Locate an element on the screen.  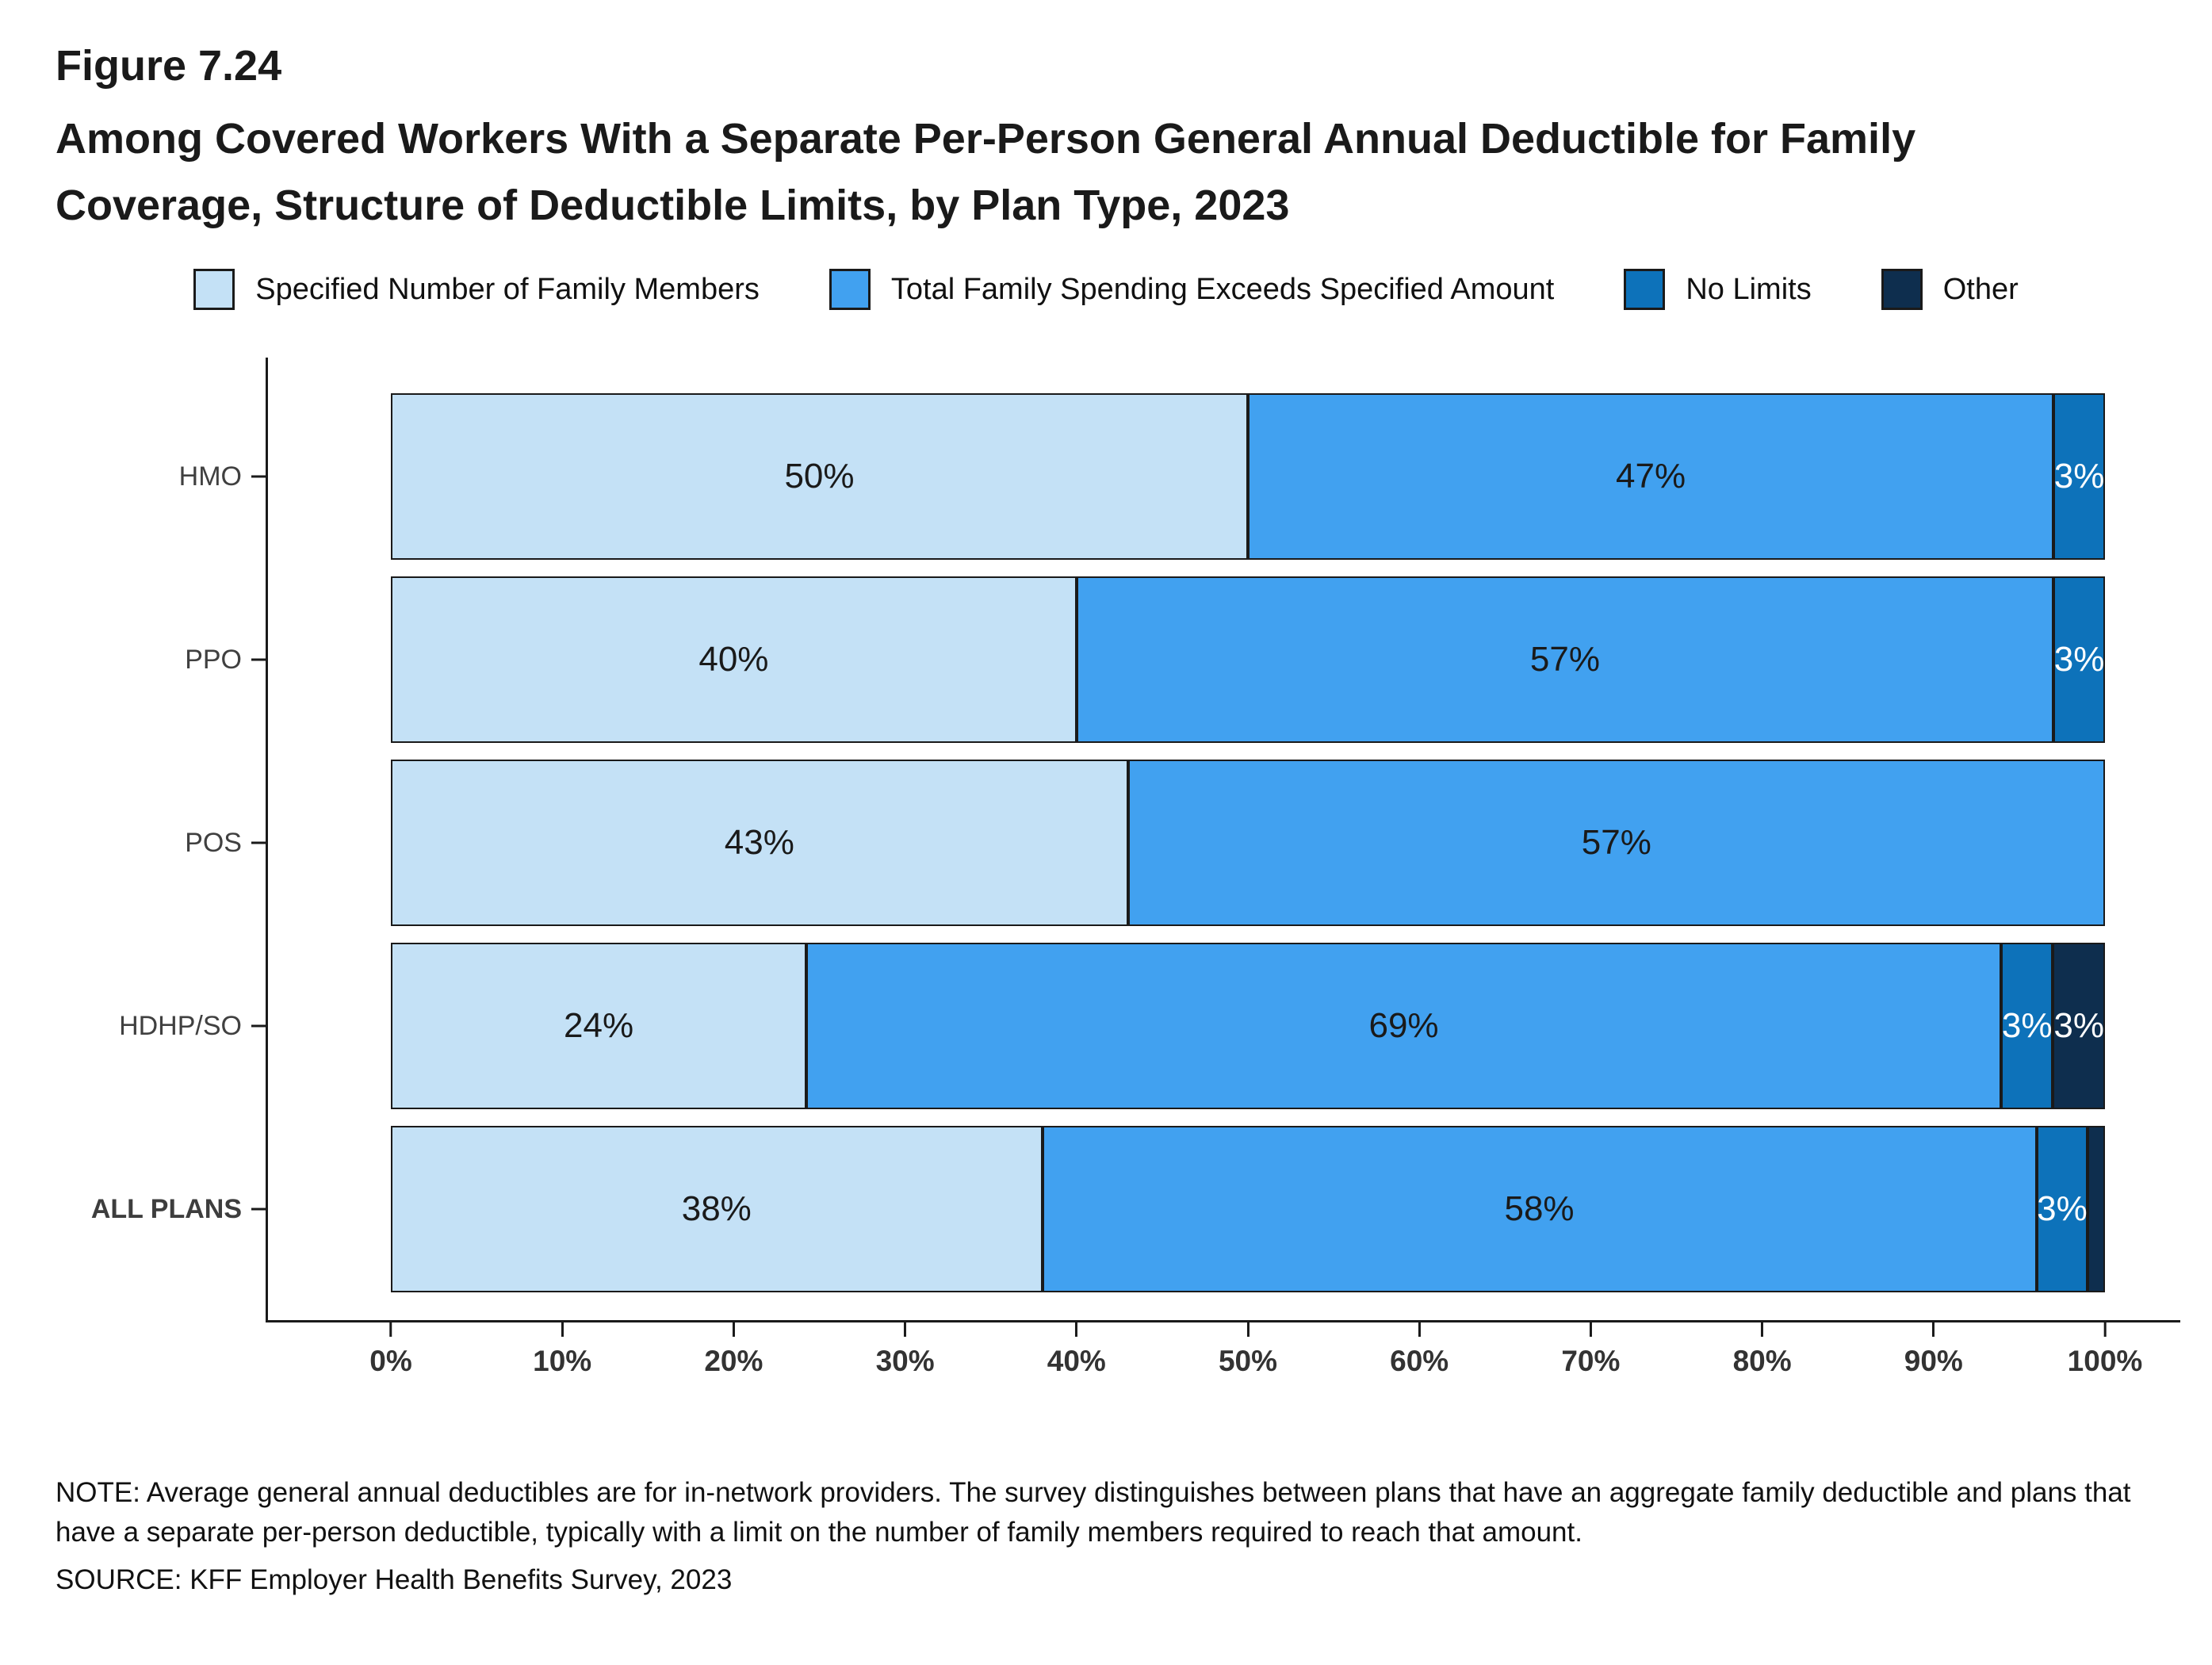
x-tick: 100% is located at coordinates (2105, 1350).